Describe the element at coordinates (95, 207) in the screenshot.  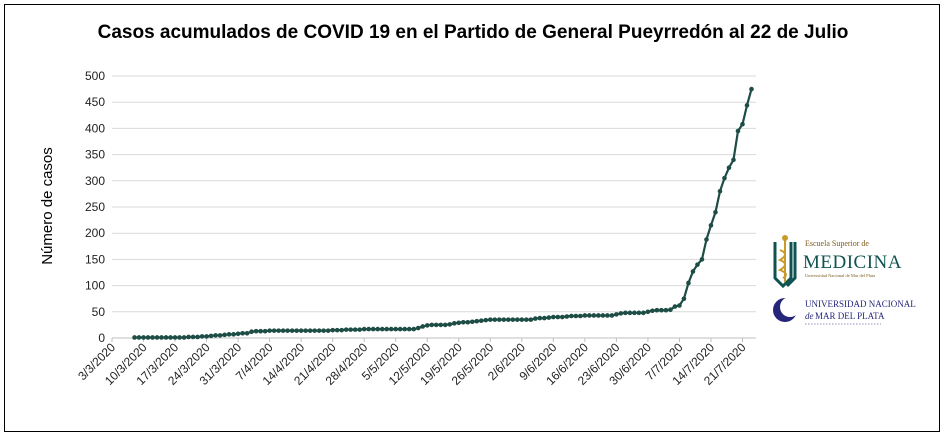
I see `y-axis-ticks: 0 50 100 150 200 250 300 350 400 450 500` at that location.